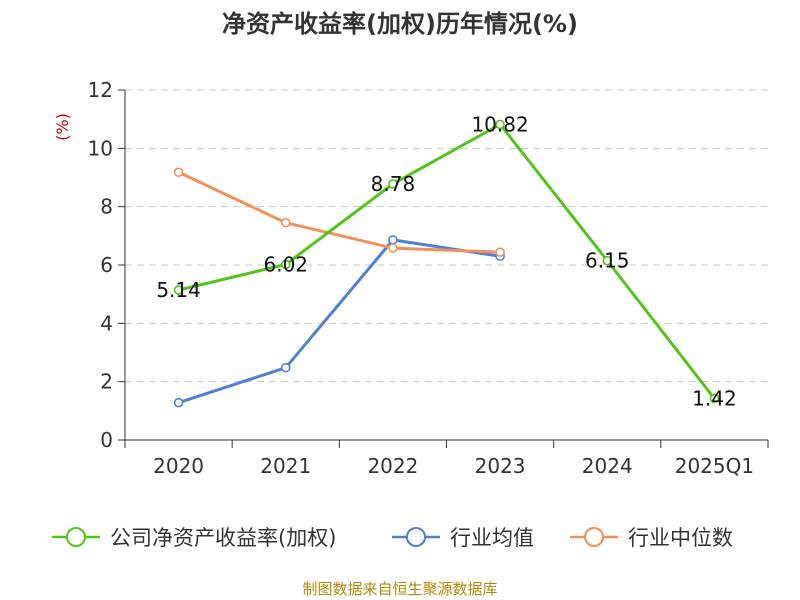 Image resolution: width=800 pixels, height=600 pixels. I want to click on legend: 公司净资产收益率(加权) 行业均值 行业中位数, so click(392, 538).